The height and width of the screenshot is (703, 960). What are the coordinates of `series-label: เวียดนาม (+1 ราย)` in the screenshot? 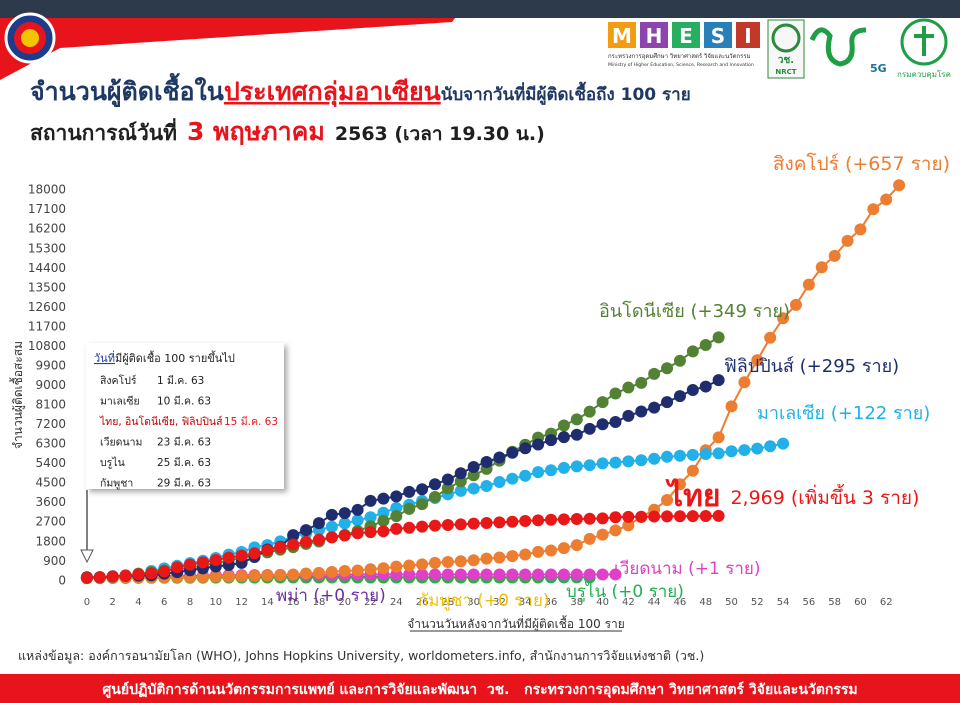 It's located at (687, 569).